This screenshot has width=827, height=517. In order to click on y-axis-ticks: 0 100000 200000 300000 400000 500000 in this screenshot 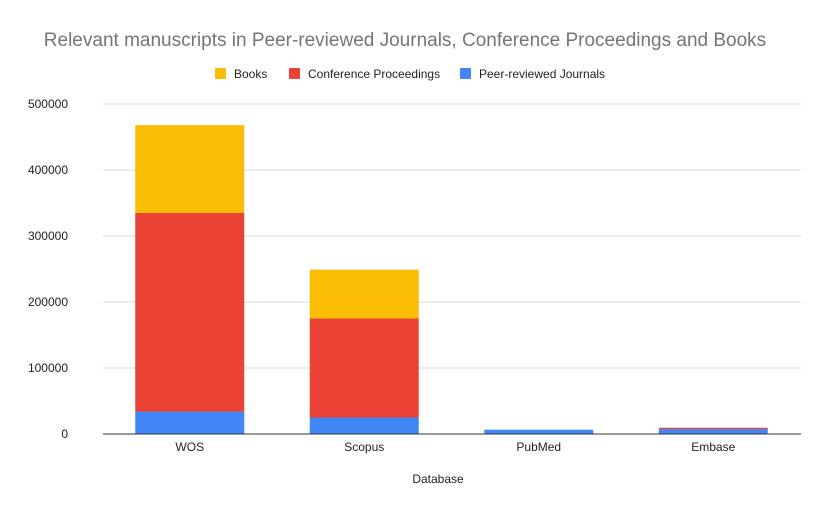, I will do `click(48, 269)`.